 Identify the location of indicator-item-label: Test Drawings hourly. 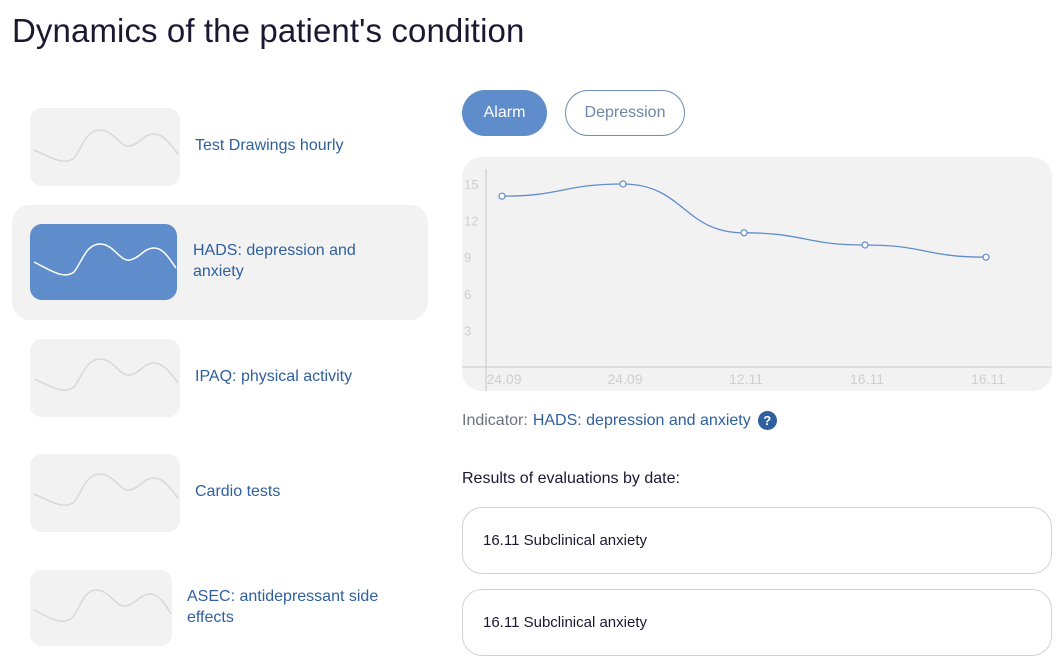
(269, 145).